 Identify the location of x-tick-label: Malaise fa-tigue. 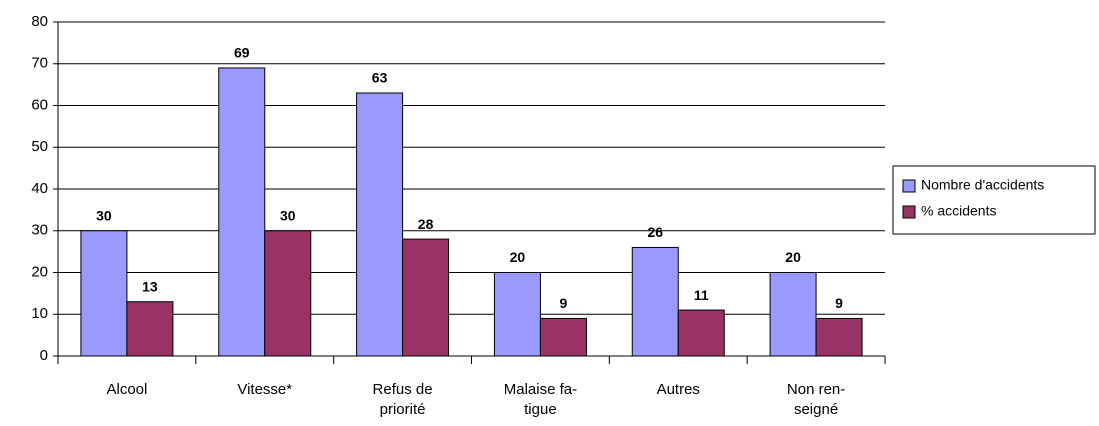
(540, 399).